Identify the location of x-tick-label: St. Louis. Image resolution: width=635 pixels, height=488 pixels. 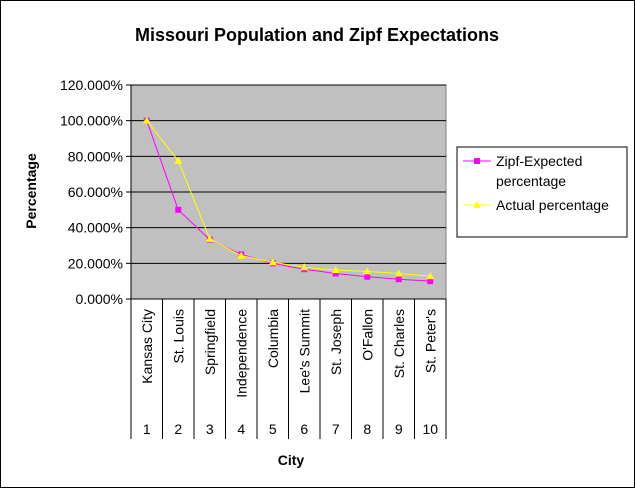
(178, 336).